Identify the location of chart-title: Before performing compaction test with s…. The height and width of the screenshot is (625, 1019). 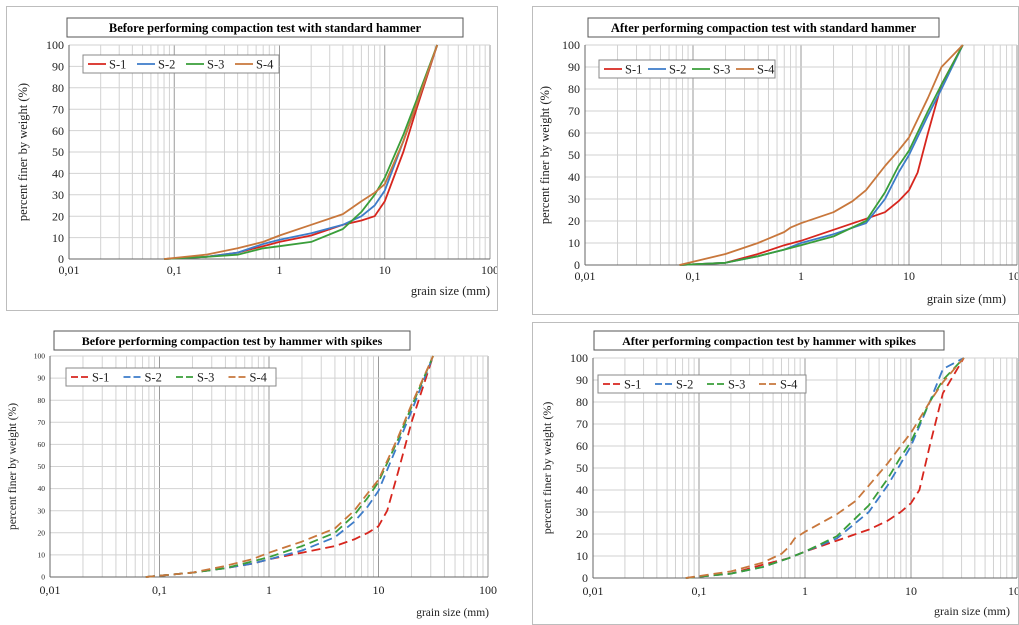
(265, 28).